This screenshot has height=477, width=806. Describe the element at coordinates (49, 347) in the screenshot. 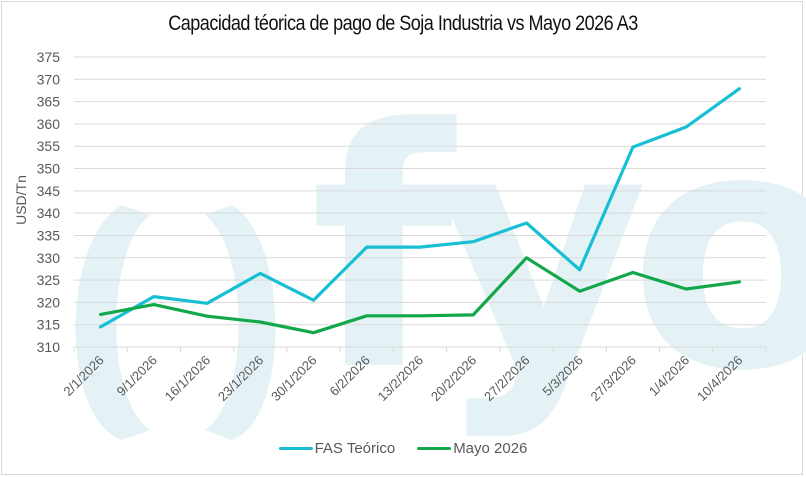

I see `svg-text: 310` at that location.